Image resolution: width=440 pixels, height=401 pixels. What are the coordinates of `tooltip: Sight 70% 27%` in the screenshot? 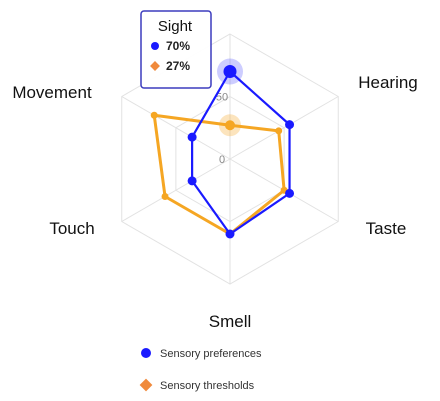 It's located at (176, 49).